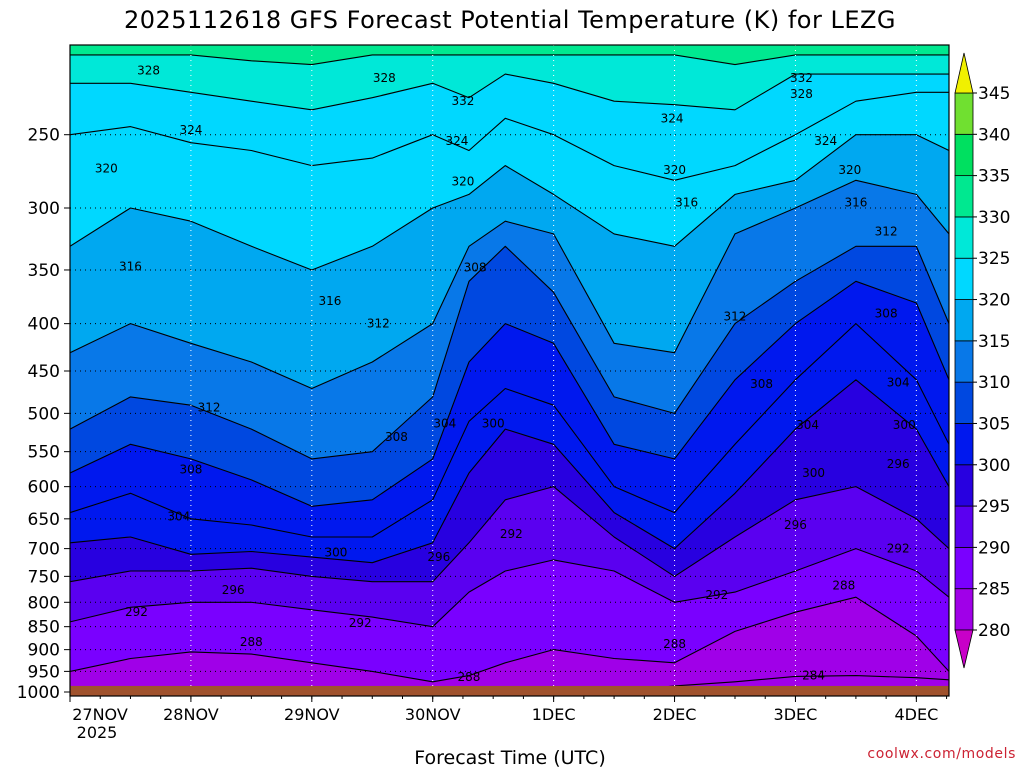  I want to click on colorbar-label: 310, so click(994, 383).